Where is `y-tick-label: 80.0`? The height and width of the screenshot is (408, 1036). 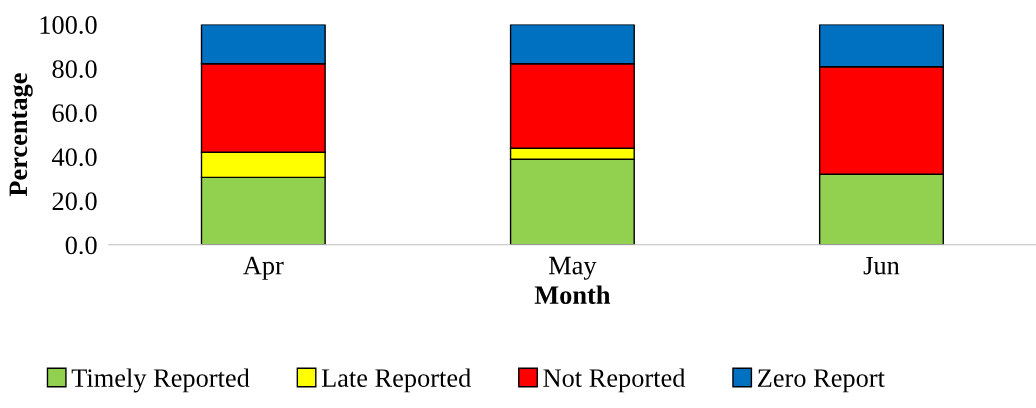 y-tick-label: 80.0 is located at coordinates (74, 69).